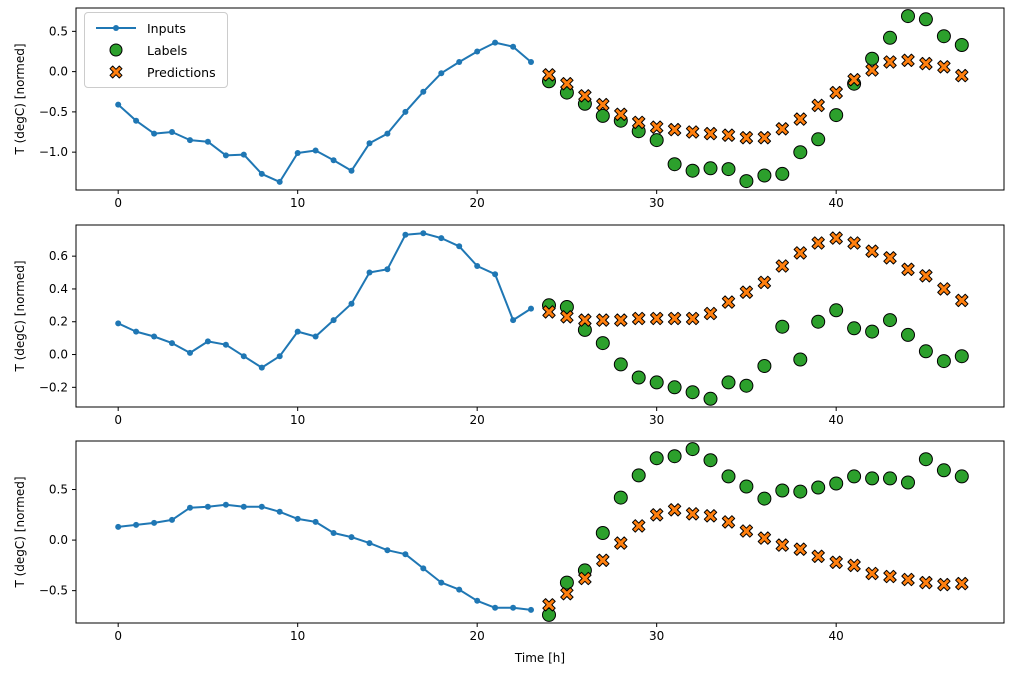 The height and width of the screenshot is (679, 1012). Describe the element at coordinates (57, 91) in the screenshot. I see `y-axis-ticks: 0.5 0.0 −0.5 −1.0` at that location.